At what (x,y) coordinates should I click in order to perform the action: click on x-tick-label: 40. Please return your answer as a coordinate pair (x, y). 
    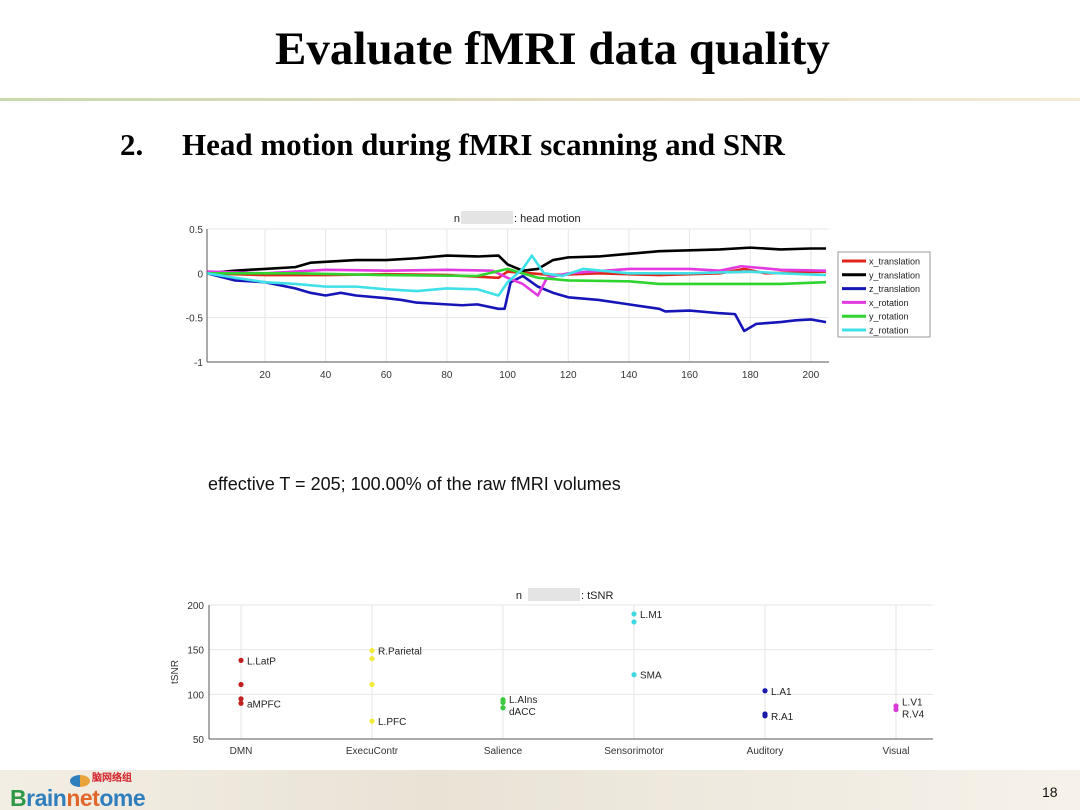
    Looking at the image, I should click on (326, 375).